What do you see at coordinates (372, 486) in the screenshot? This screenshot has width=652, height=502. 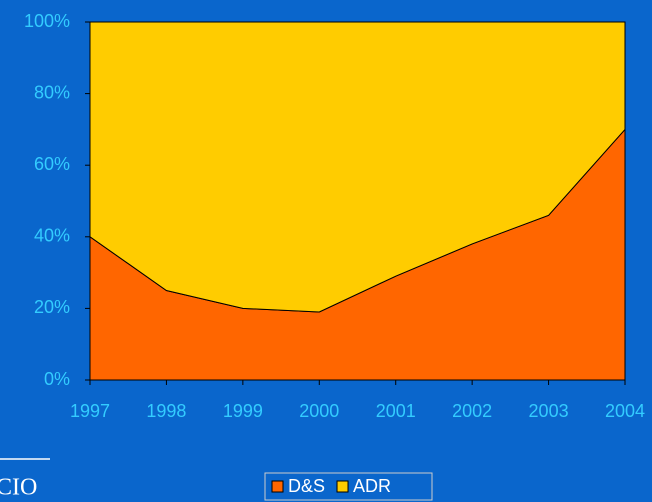 I see `legend-label: ADR` at bounding box center [372, 486].